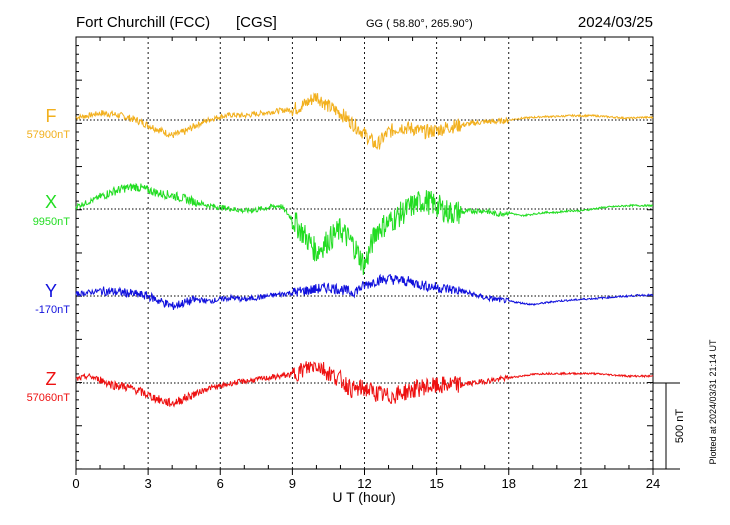  What do you see at coordinates (75, 483) in the screenshot?
I see `x-tick-label-0: 0` at bounding box center [75, 483].